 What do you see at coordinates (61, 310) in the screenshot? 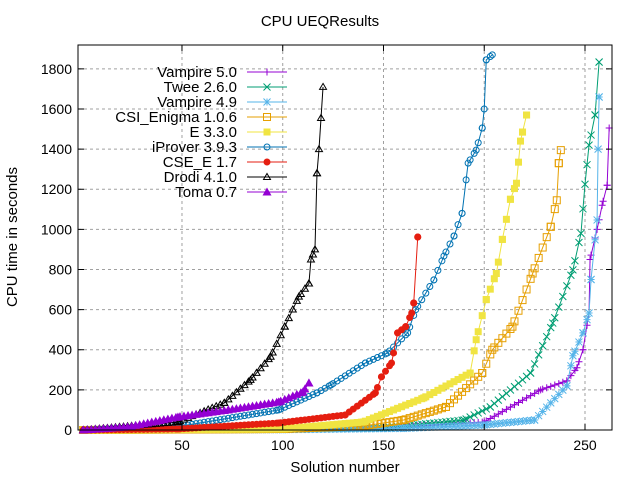
I see `y-tick-label: 600` at bounding box center [61, 310].